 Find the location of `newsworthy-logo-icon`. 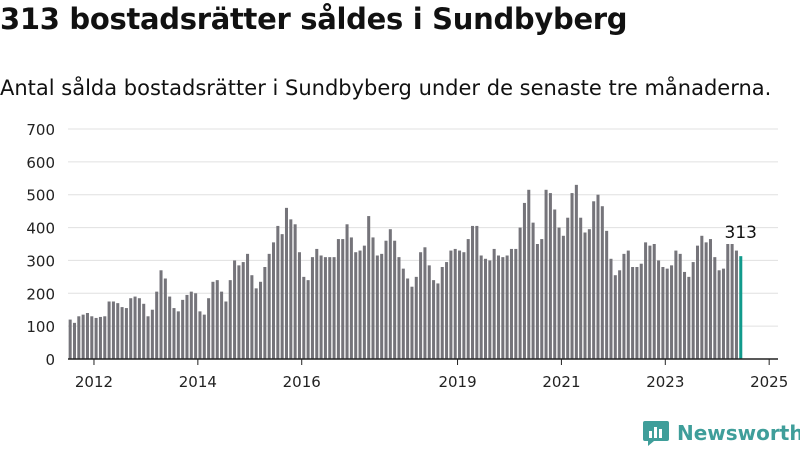

newsworthy-logo-icon is located at coordinates (656, 433).